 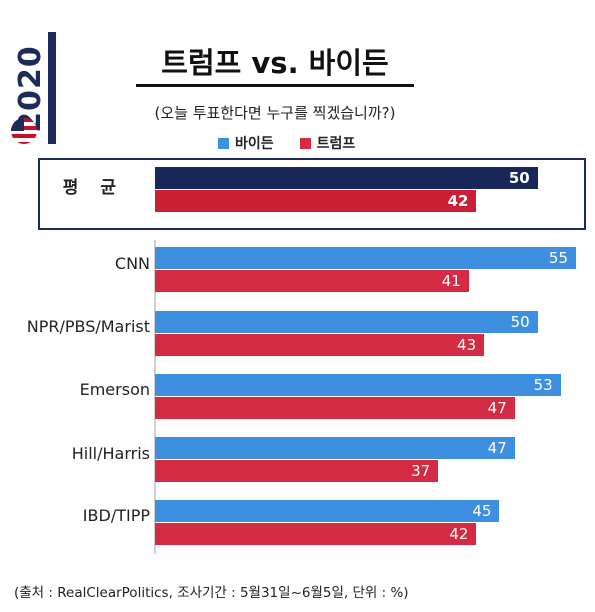 I want to click on bar-trump: 43, so click(x=320, y=345).